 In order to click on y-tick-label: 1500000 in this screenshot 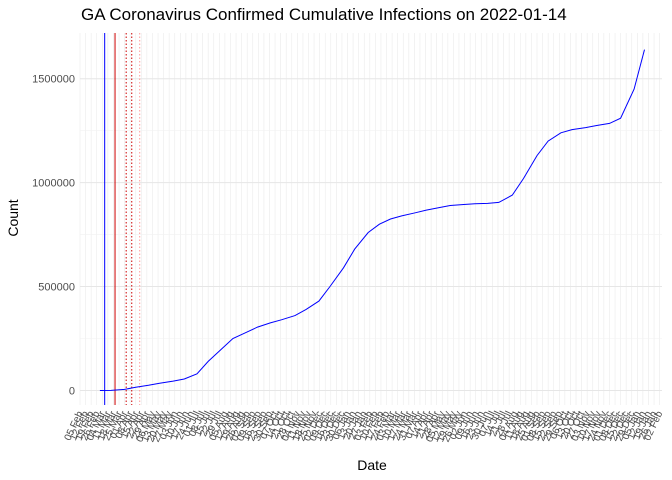, I will do `click(53, 80)`.